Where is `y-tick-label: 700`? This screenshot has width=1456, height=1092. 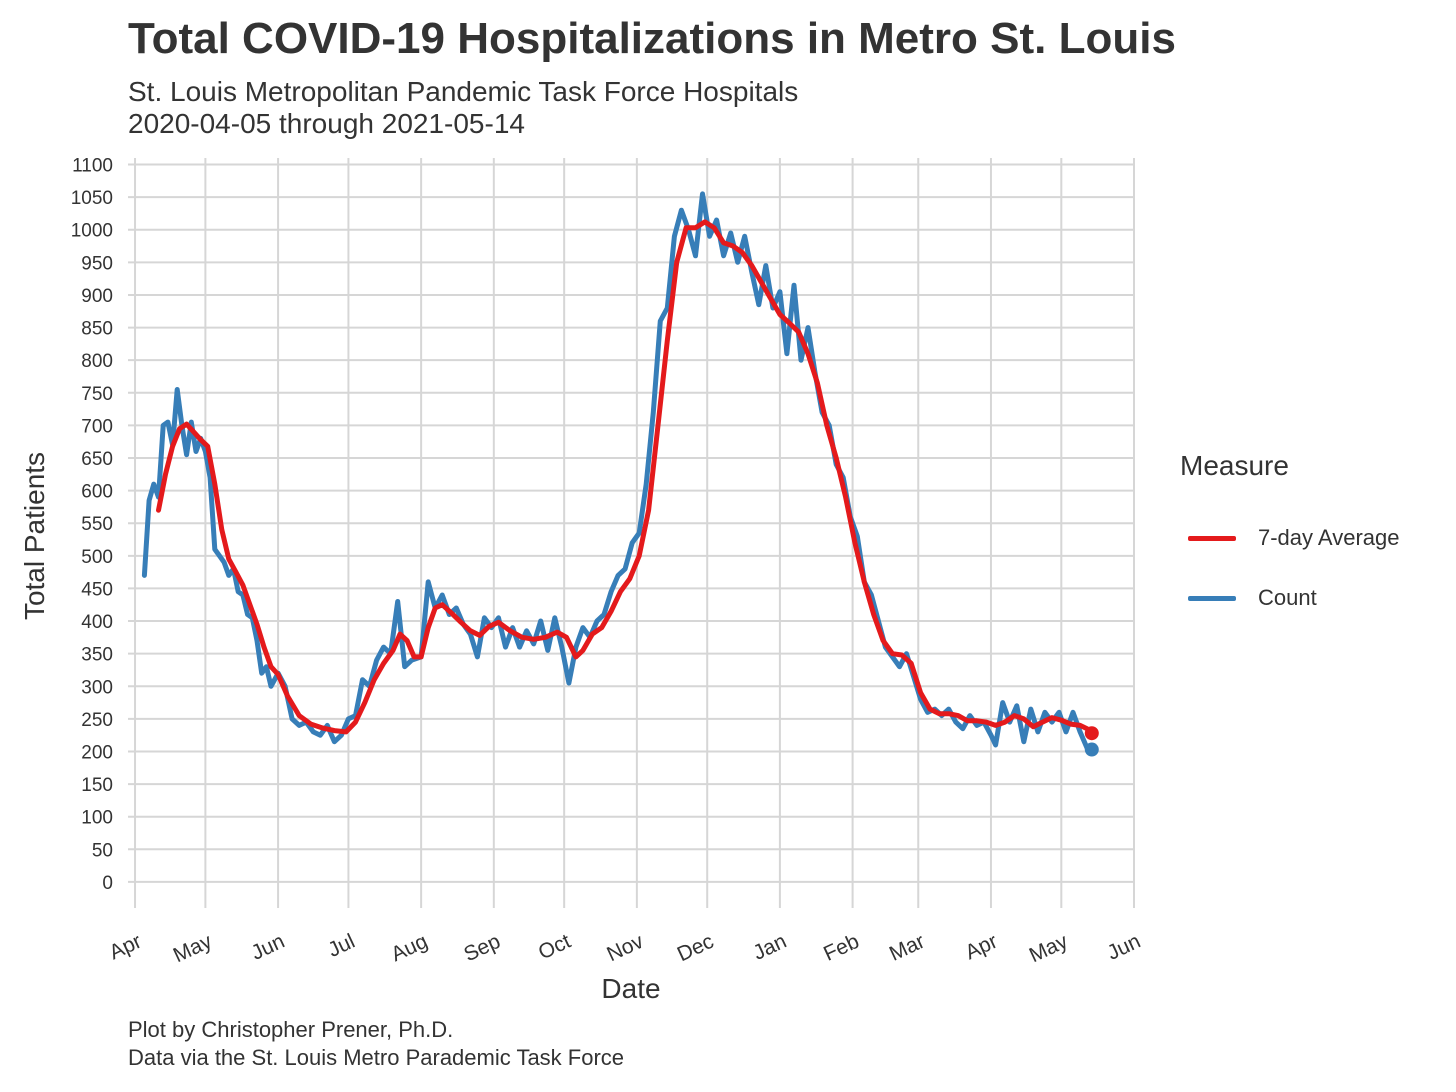 y-tick-label: 700 is located at coordinates (97, 426).